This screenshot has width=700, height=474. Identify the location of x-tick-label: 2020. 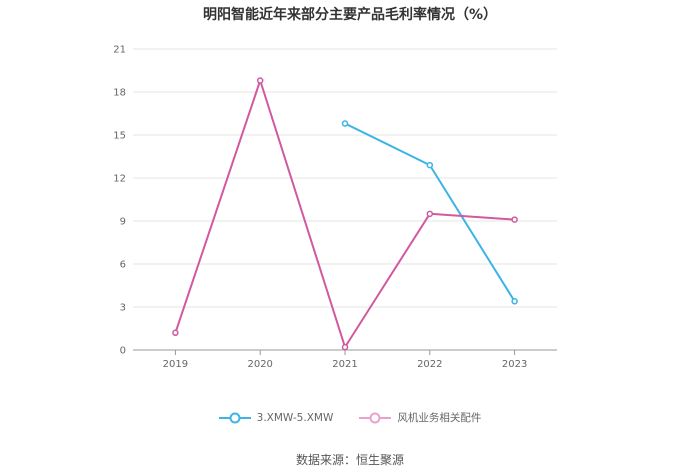
(259, 364).